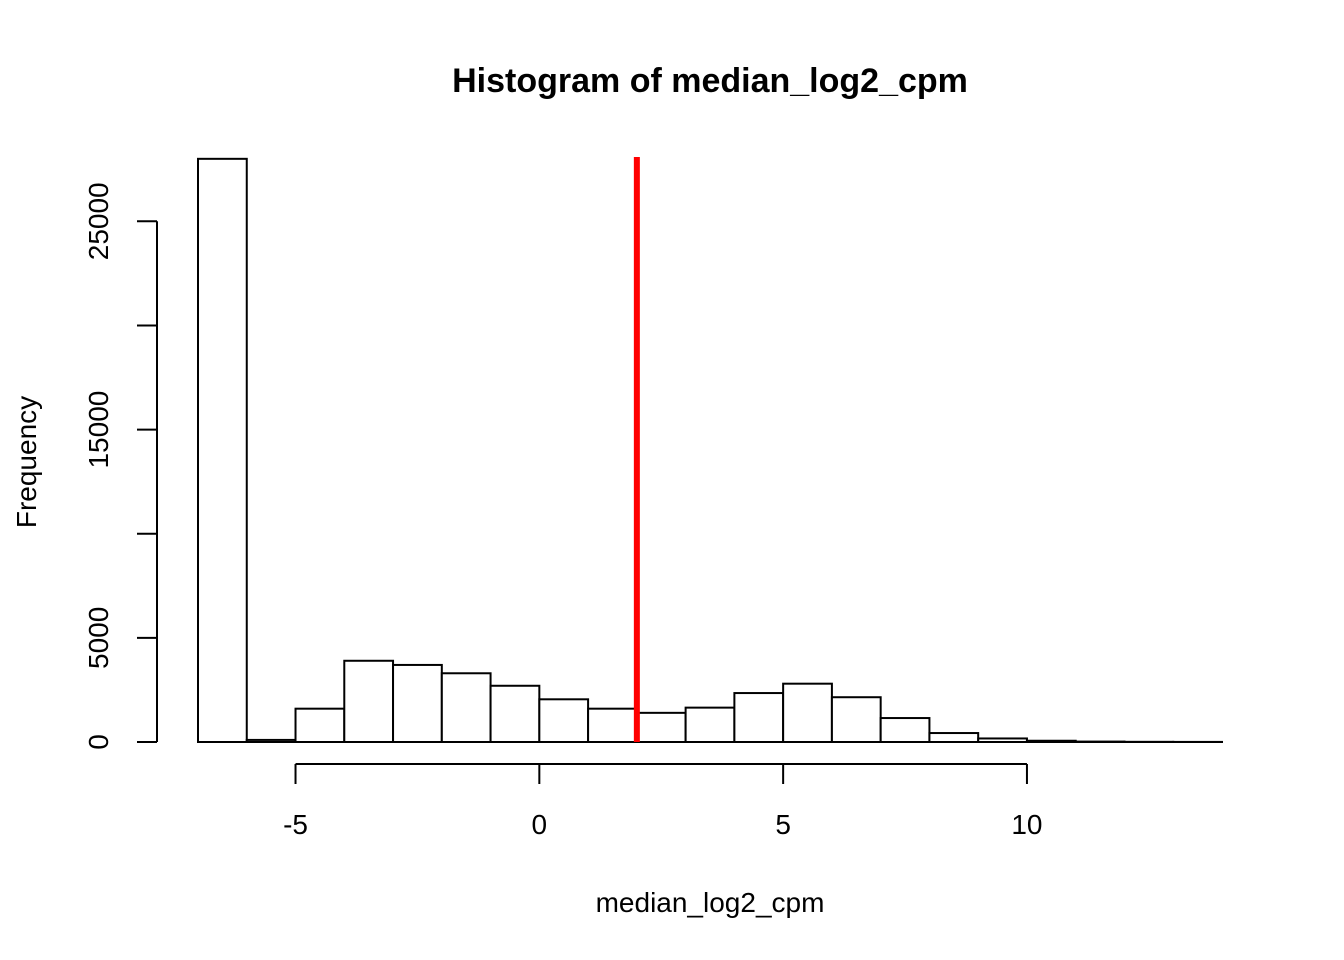 Image resolution: width=1344 pixels, height=960 pixels. I want to click on y-tick-label: 5000, so click(98, 638).